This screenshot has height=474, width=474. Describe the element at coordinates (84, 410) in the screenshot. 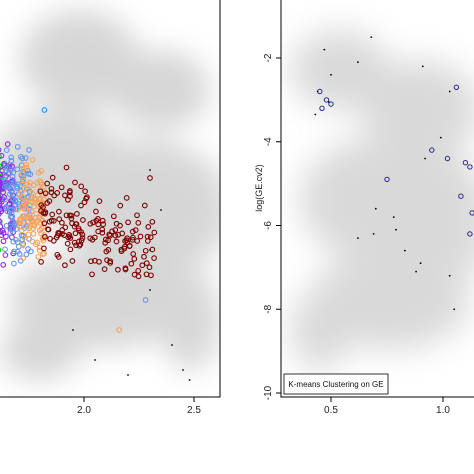

I see `x-tick-label: 2.0` at that location.